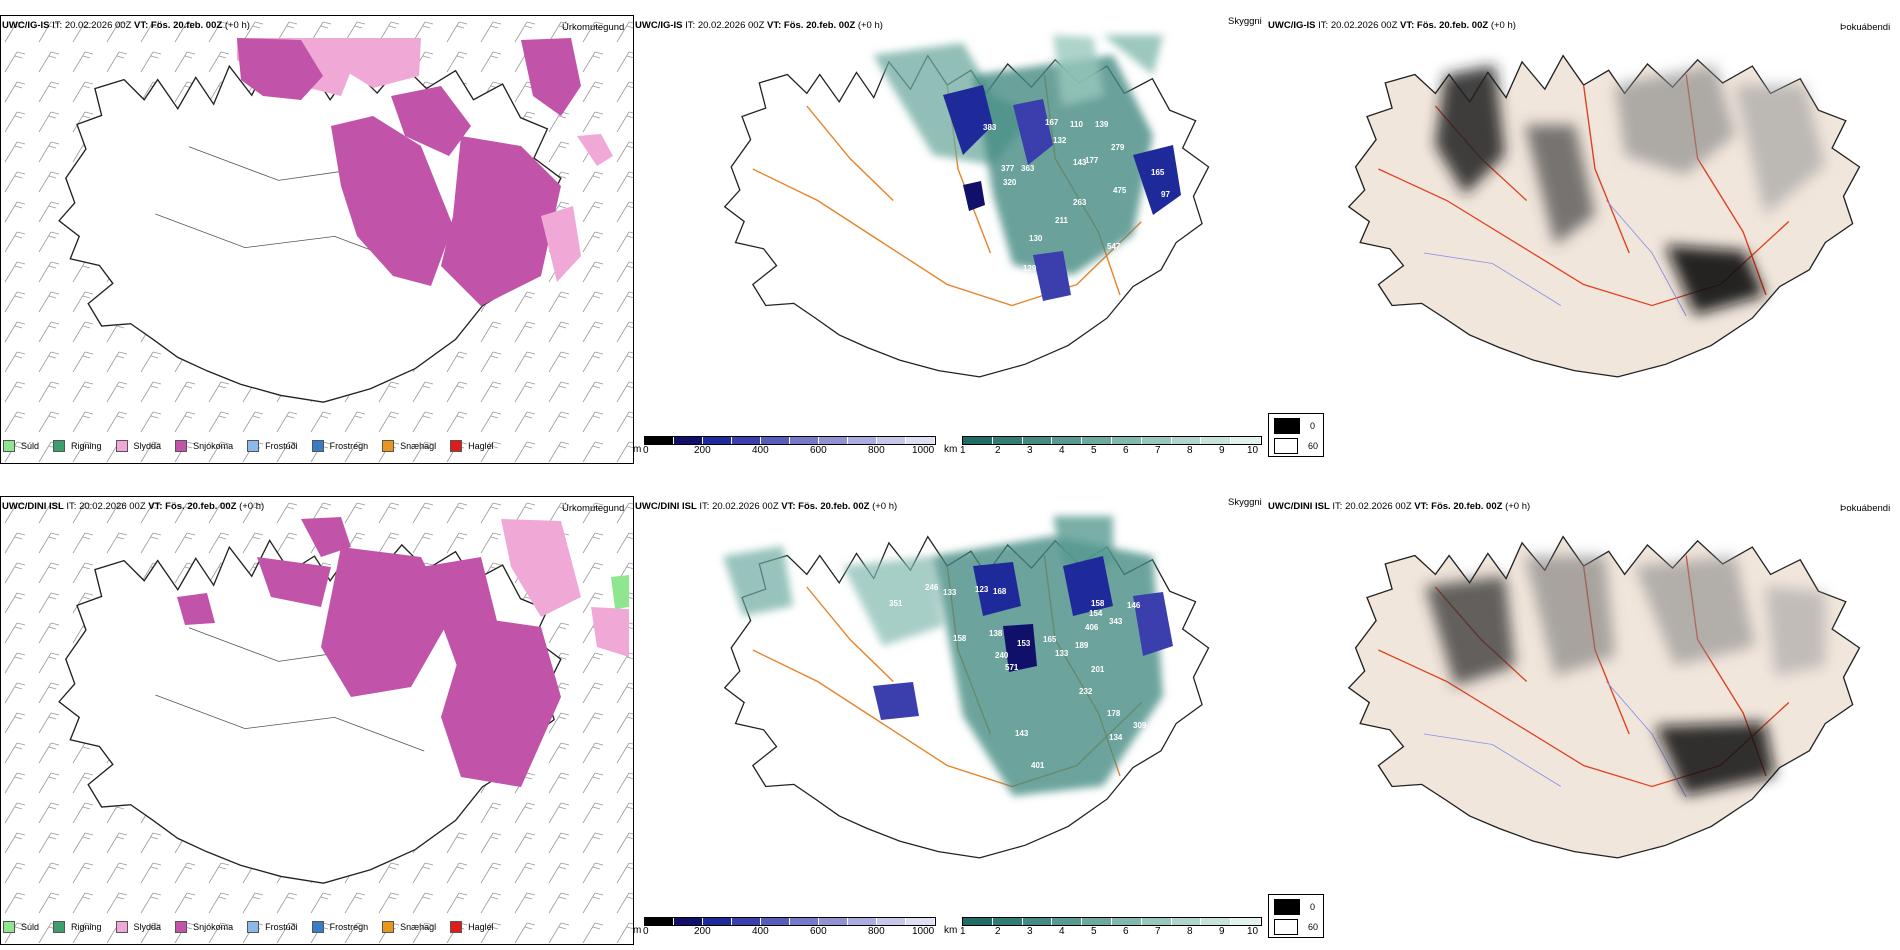  I want to click on svg-text: 97, so click(1165, 194).